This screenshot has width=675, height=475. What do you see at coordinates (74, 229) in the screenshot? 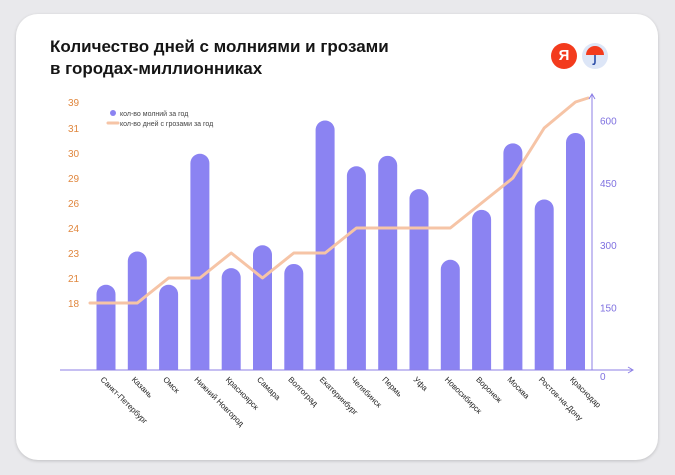
I see `left-axis-tick-label: 24` at bounding box center [74, 229].